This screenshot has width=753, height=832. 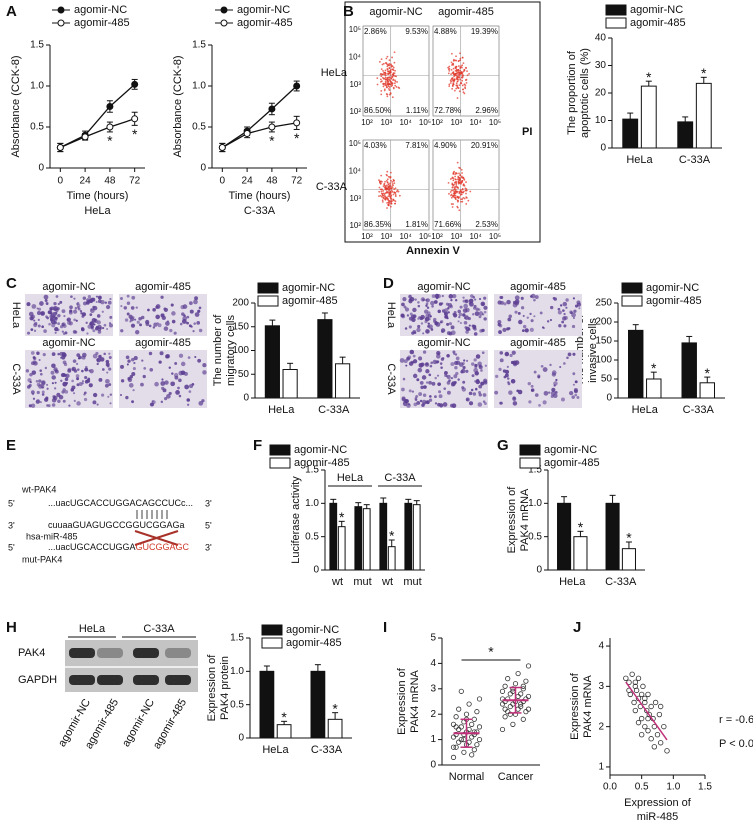 I want to click on legend-label: agomir-485, so click(x=265, y=23).